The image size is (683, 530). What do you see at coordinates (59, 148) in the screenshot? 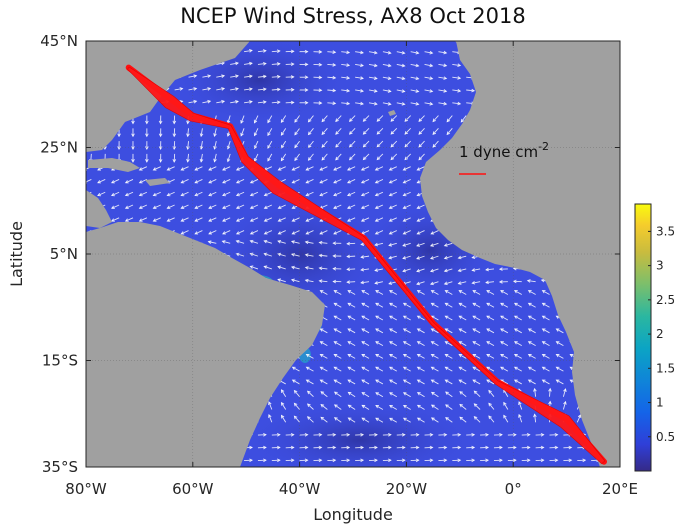
I see `y-tick-label: 25°N` at bounding box center [59, 148].